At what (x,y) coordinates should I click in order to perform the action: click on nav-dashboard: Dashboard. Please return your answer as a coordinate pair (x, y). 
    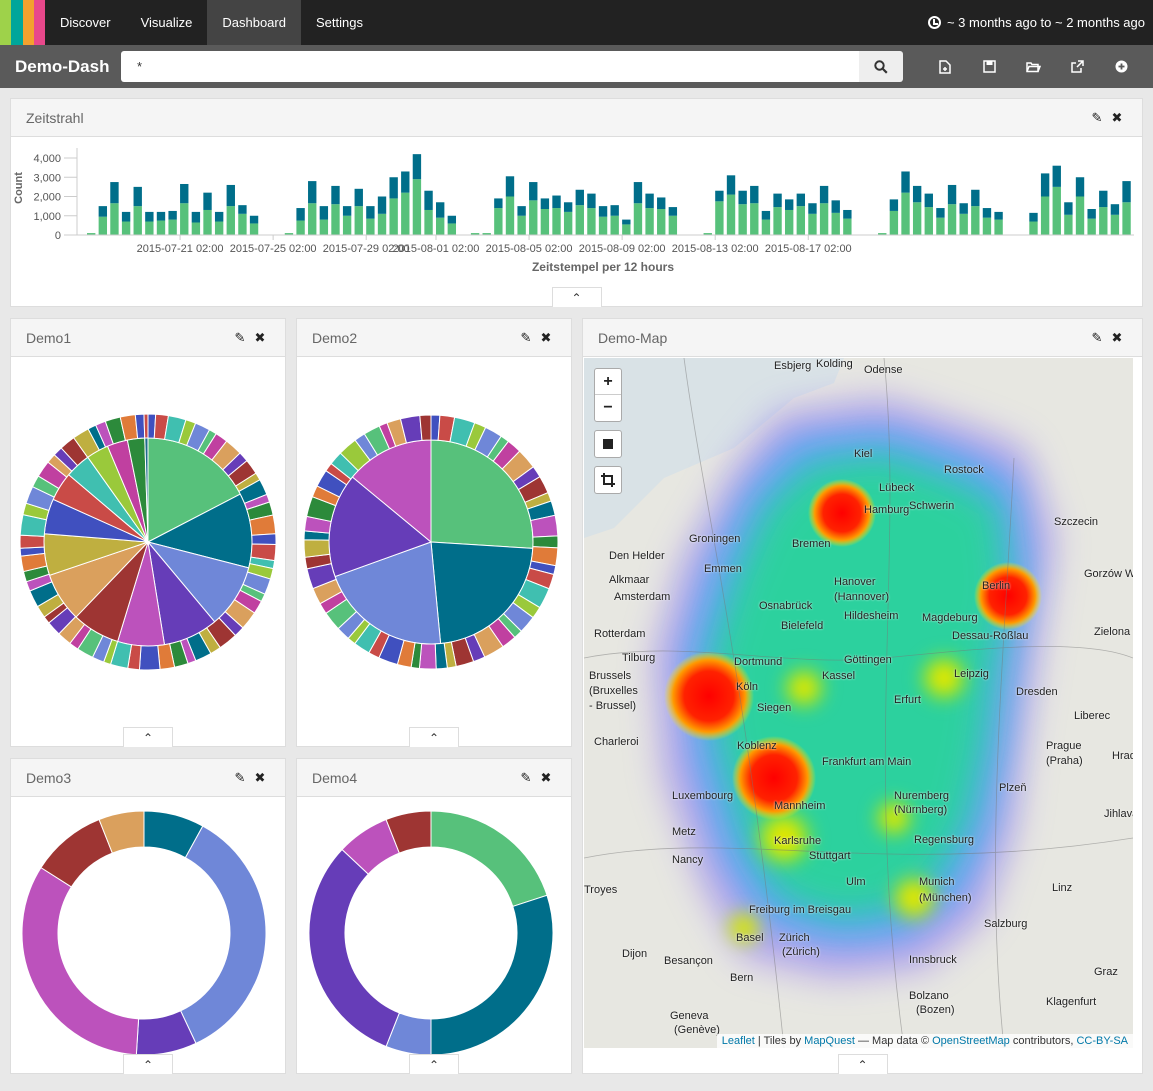
    Looking at the image, I should click on (254, 22).